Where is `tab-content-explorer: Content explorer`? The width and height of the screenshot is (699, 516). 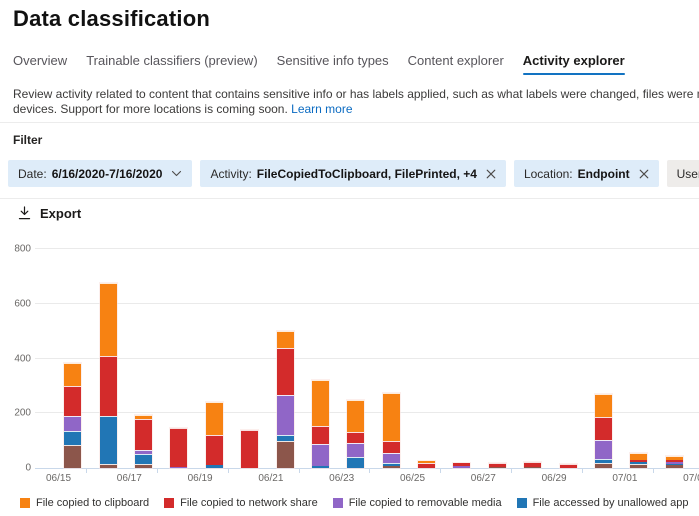
tab-content-explorer: Content explorer is located at coordinates (455, 60).